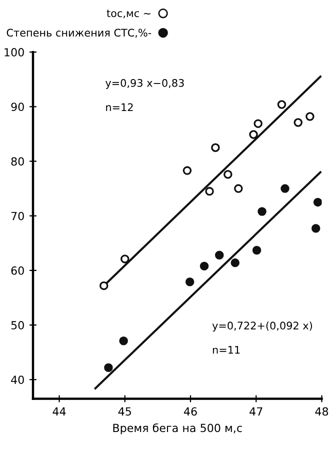 The height and width of the screenshot is (449, 330). I want to click on y-tick-label: 90, so click(17, 107).